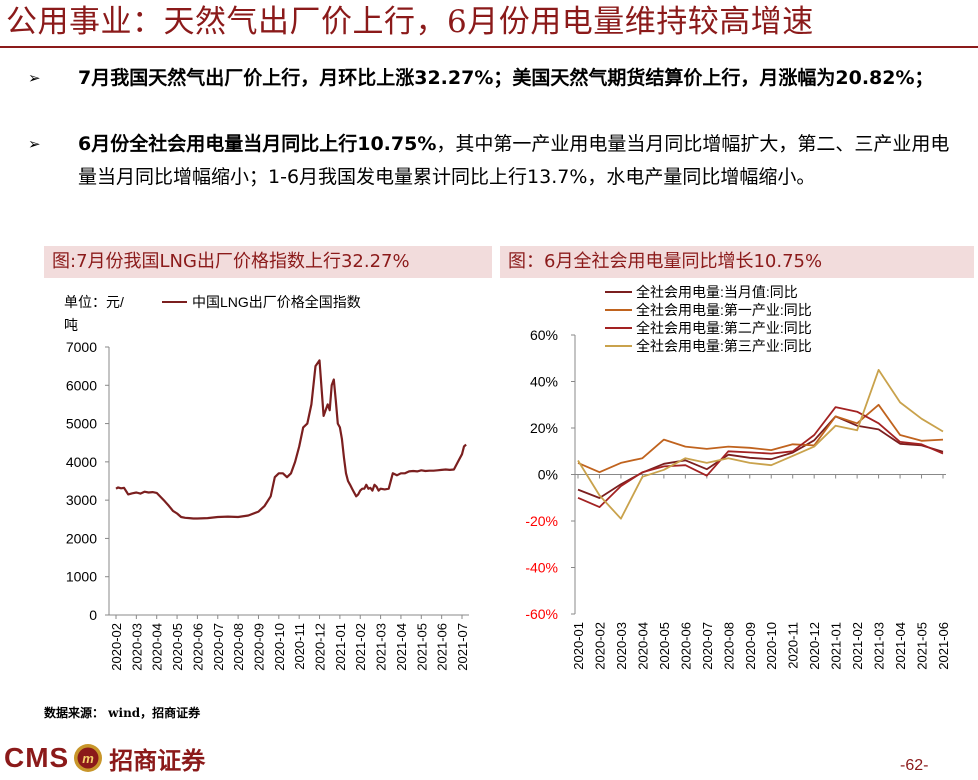 This screenshot has width=978, height=780. What do you see at coordinates (93, 615) in the screenshot?
I see `y-tick-label: 0` at bounding box center [93, 615].